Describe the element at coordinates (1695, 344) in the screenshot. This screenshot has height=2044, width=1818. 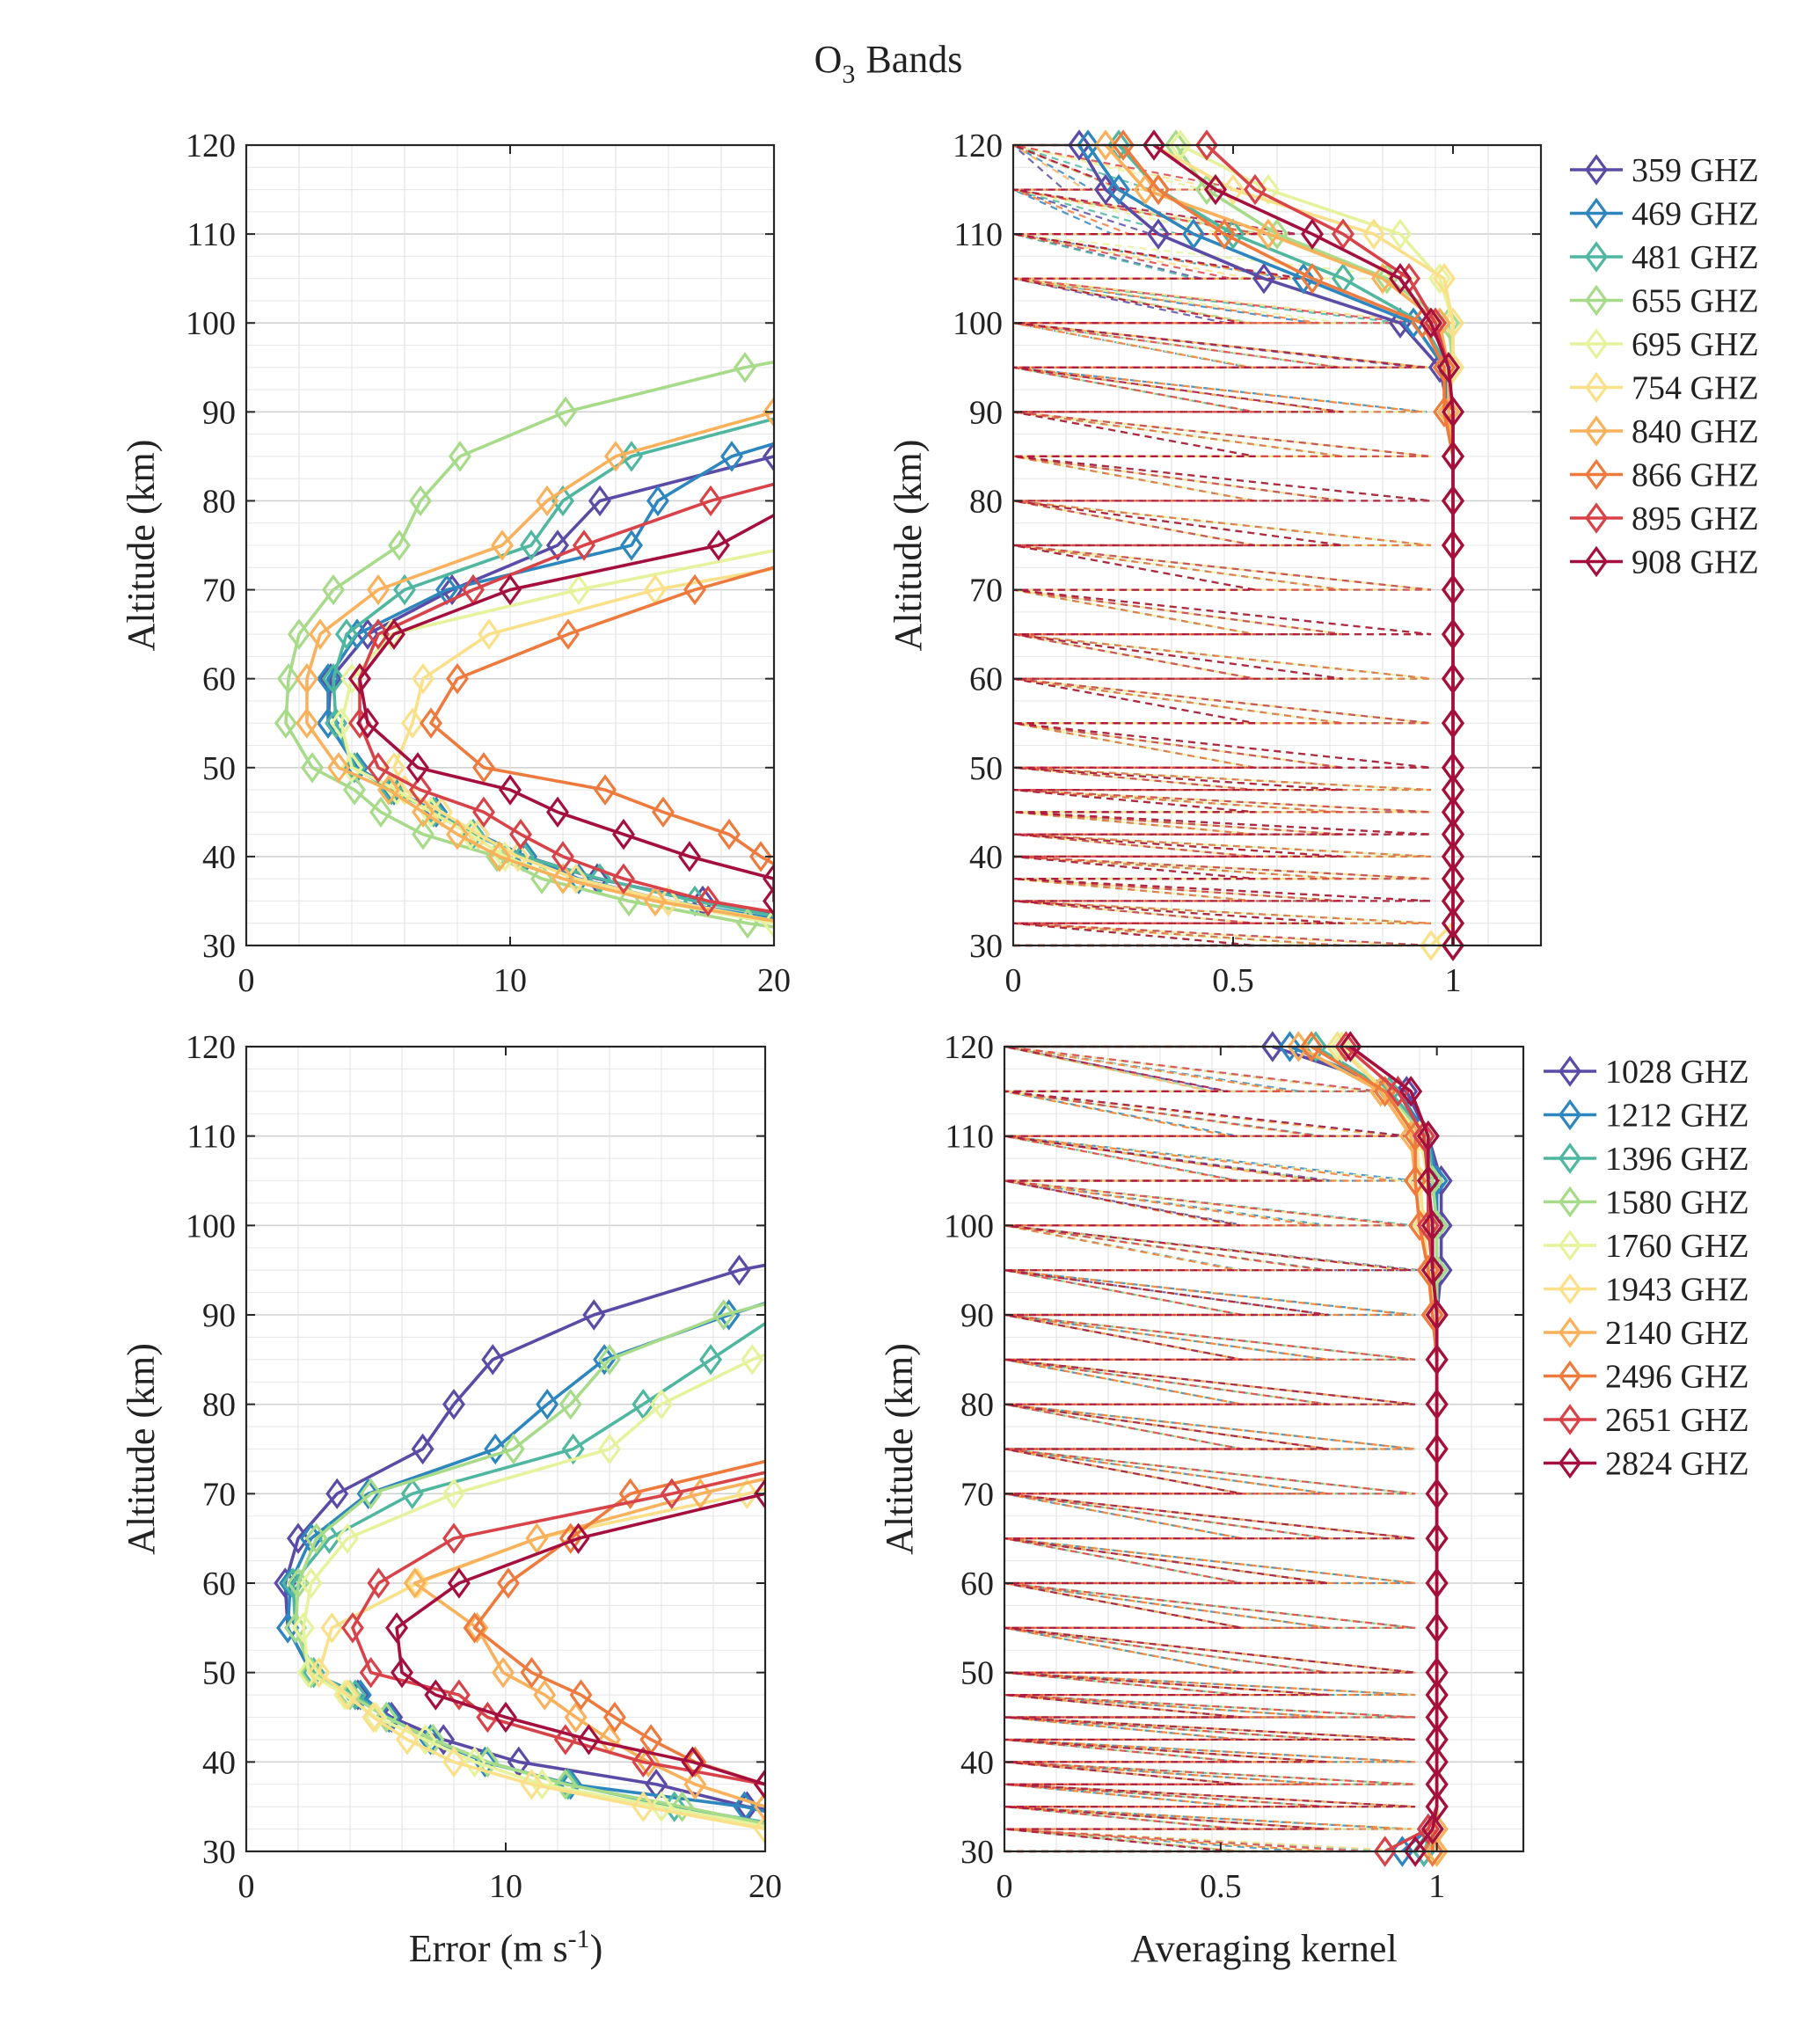
I see `legend-item-label: 695 GHZ` at that location.